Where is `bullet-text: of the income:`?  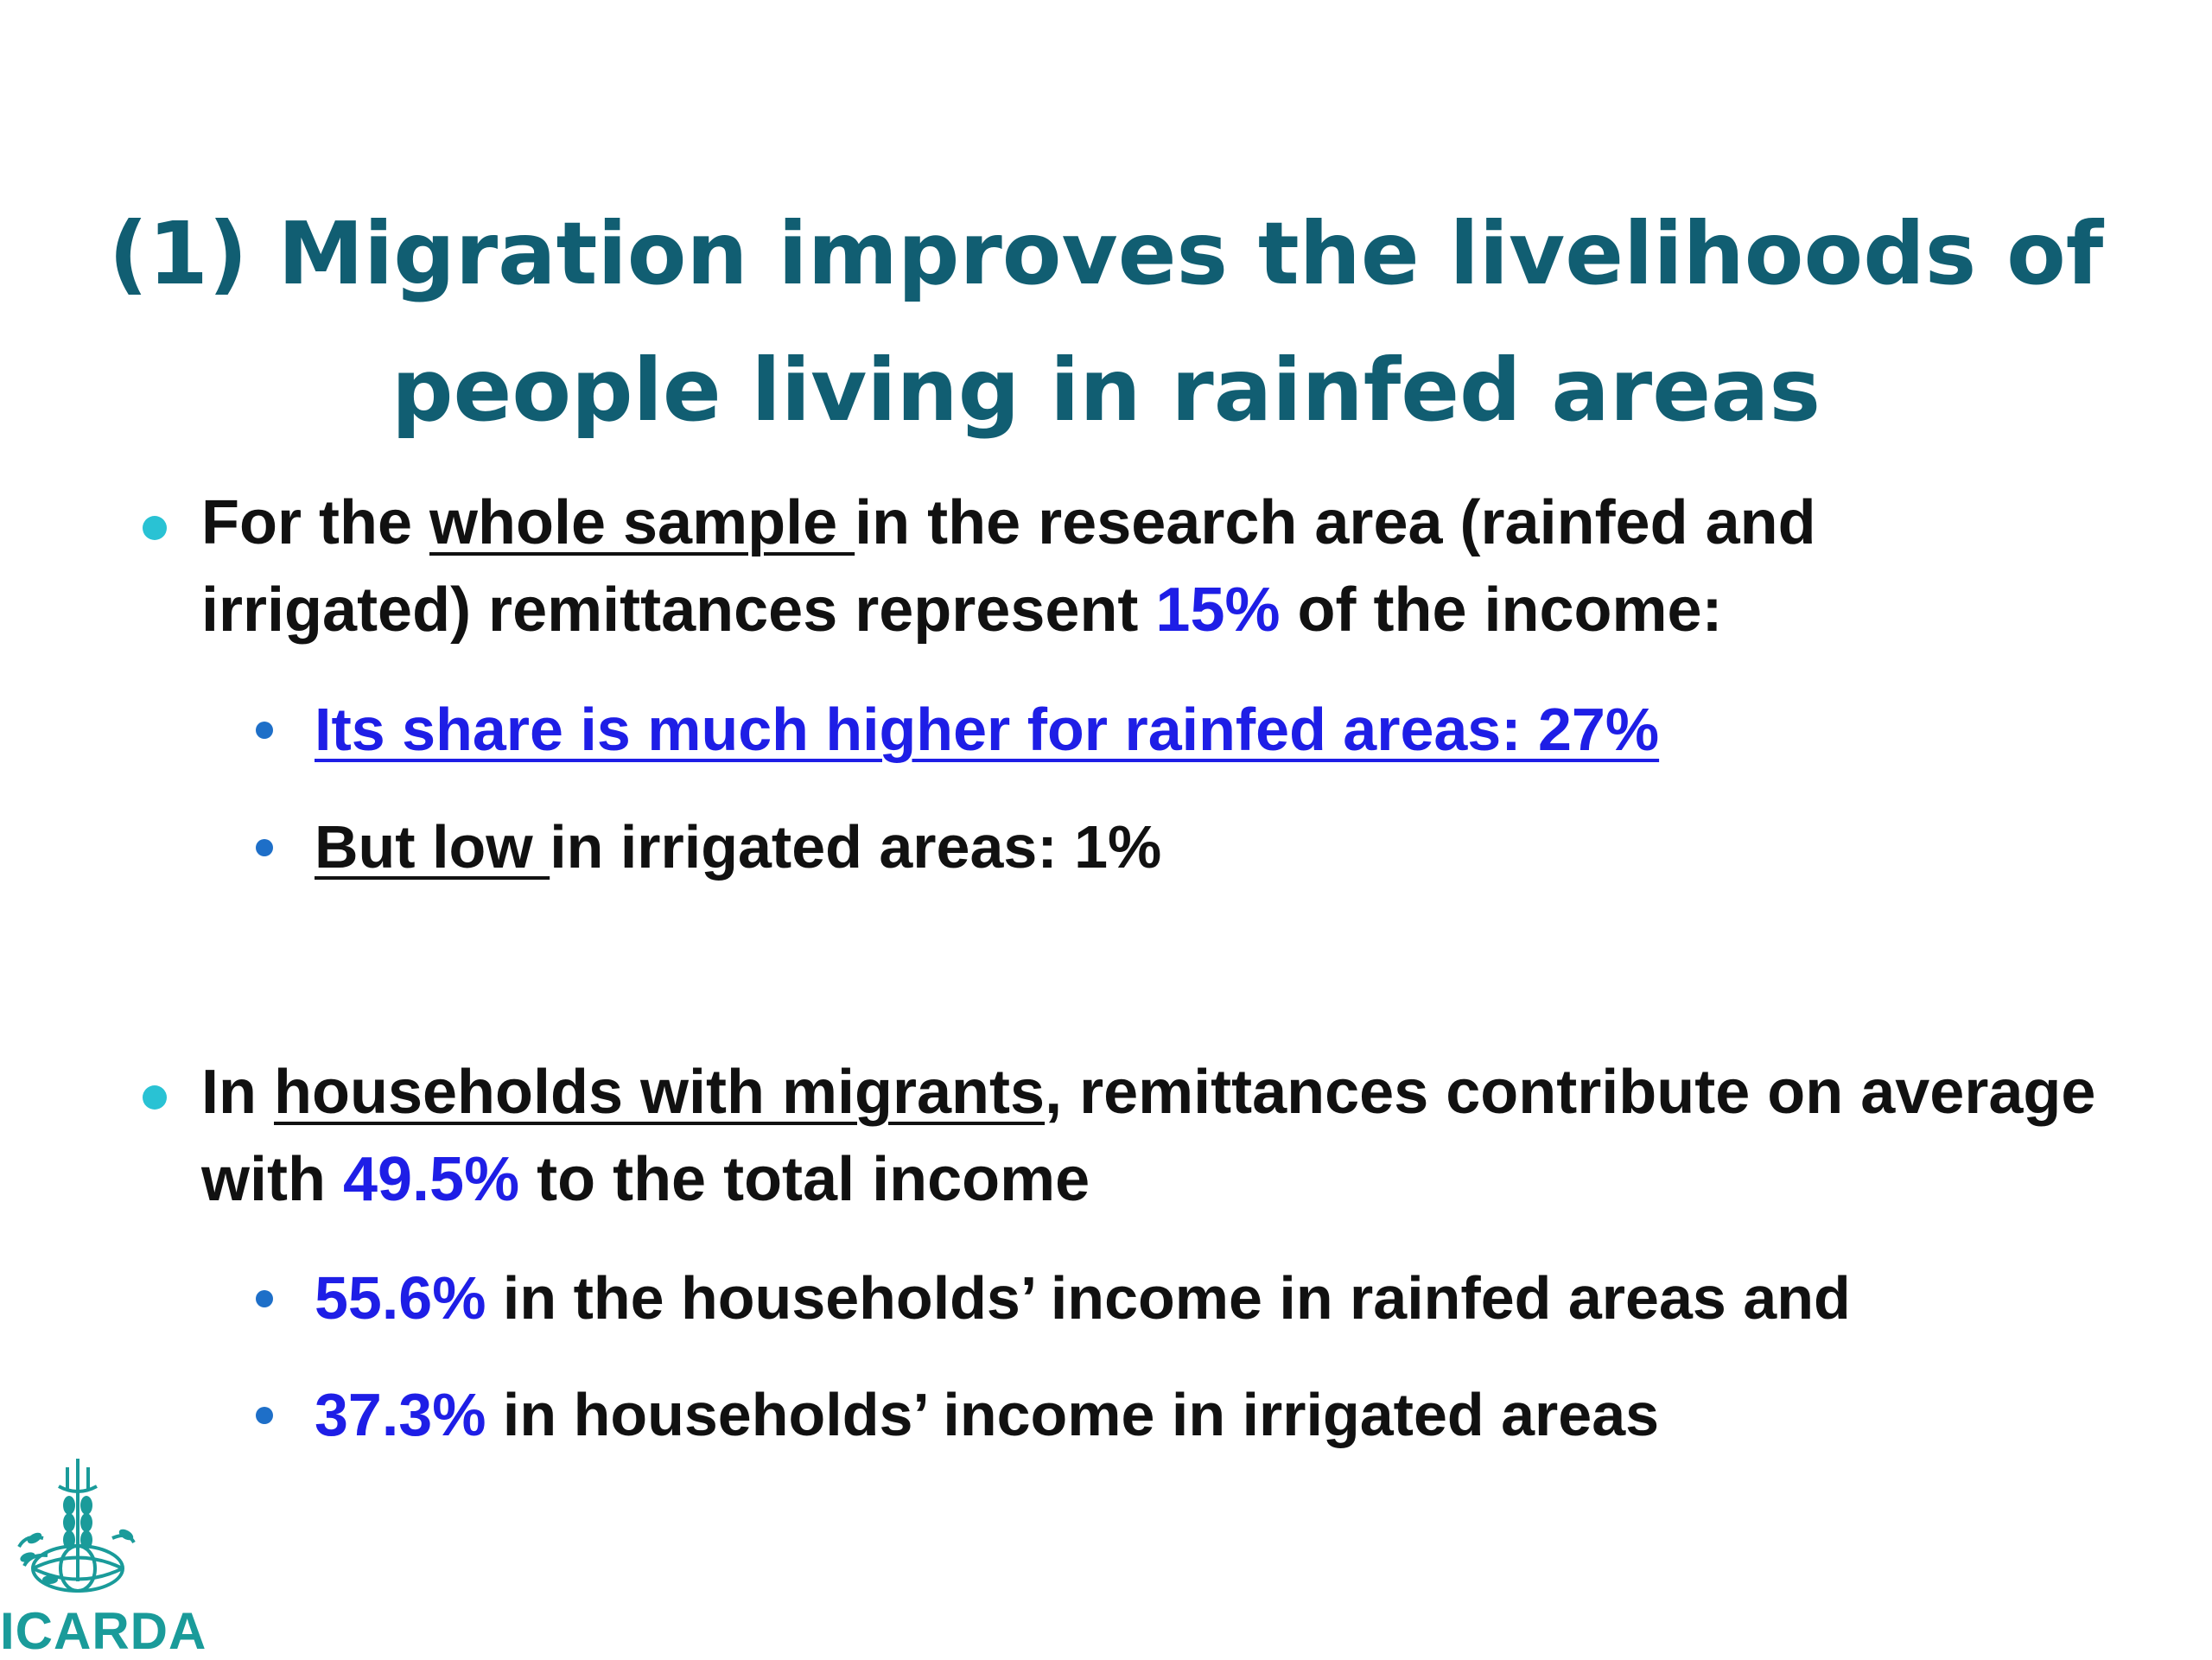 bullet-text: of the income: is located at coordinates (1501, 610).